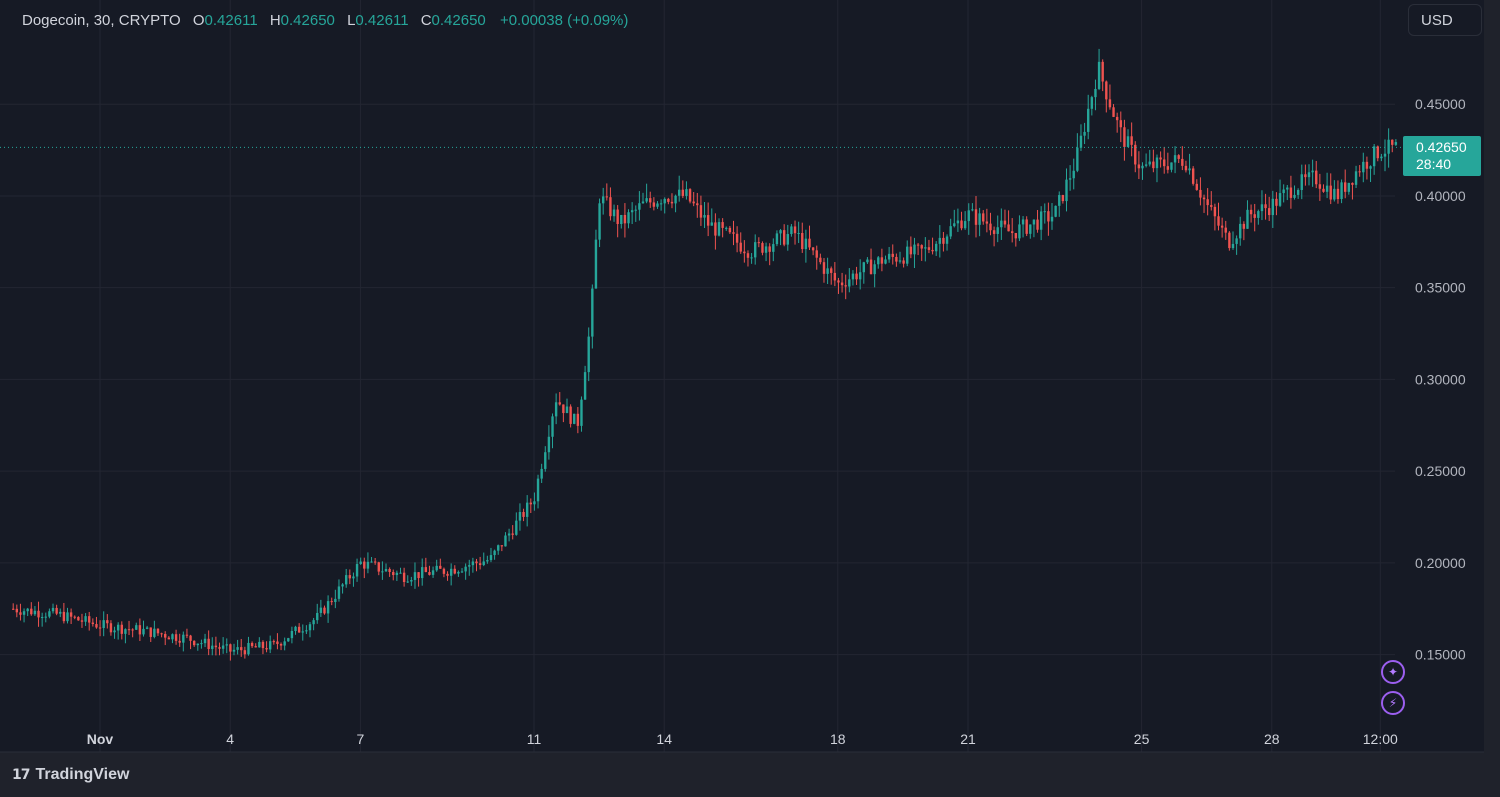 The image size is (1500, 797). What do you see at coordinates (198, 20) in the screenshot?
I see `open-label: O` at bounding box center [198, 20].